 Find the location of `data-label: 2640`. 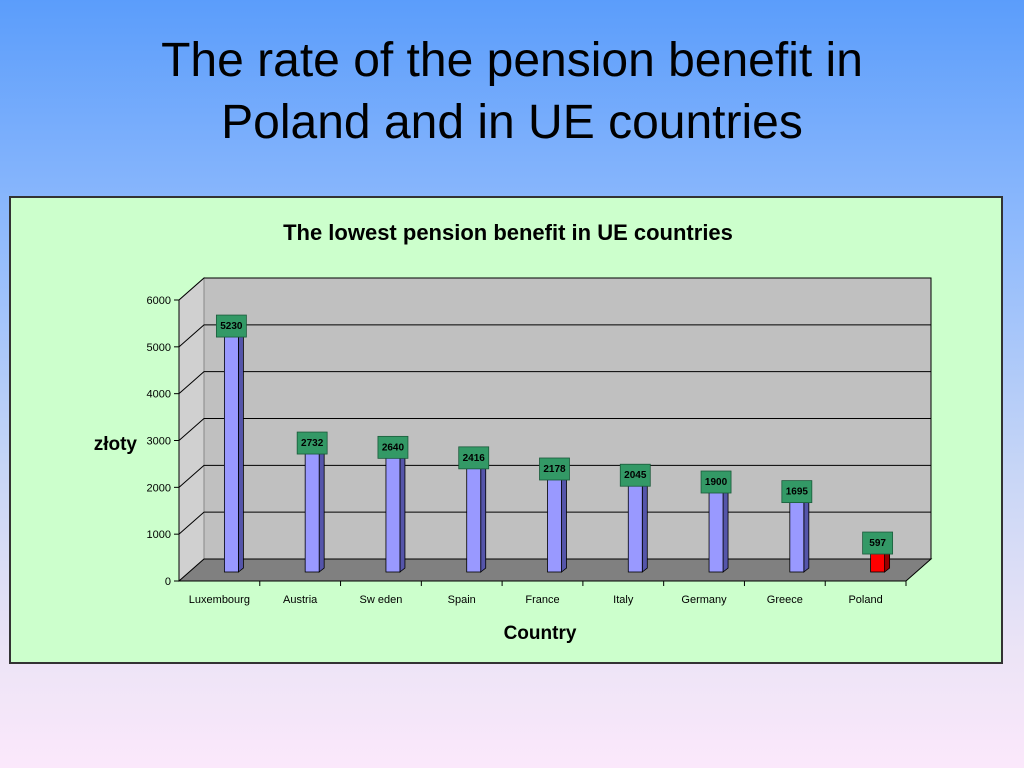

data-label: 2640 is located at coordinates (393, 447).